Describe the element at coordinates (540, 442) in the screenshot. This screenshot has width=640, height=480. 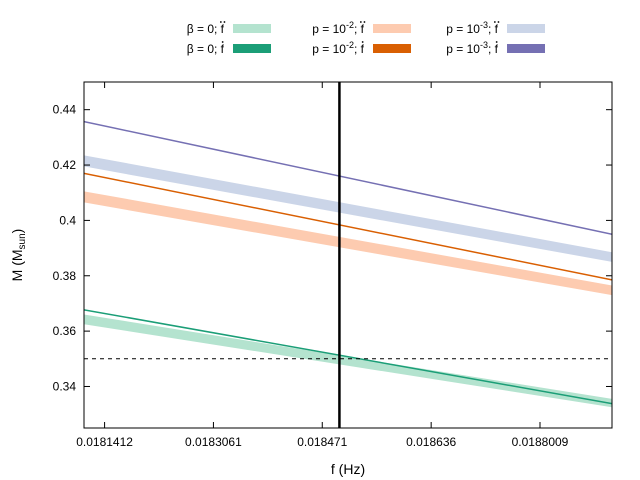
I see `x-tick-label: 0.0188009` at that location.